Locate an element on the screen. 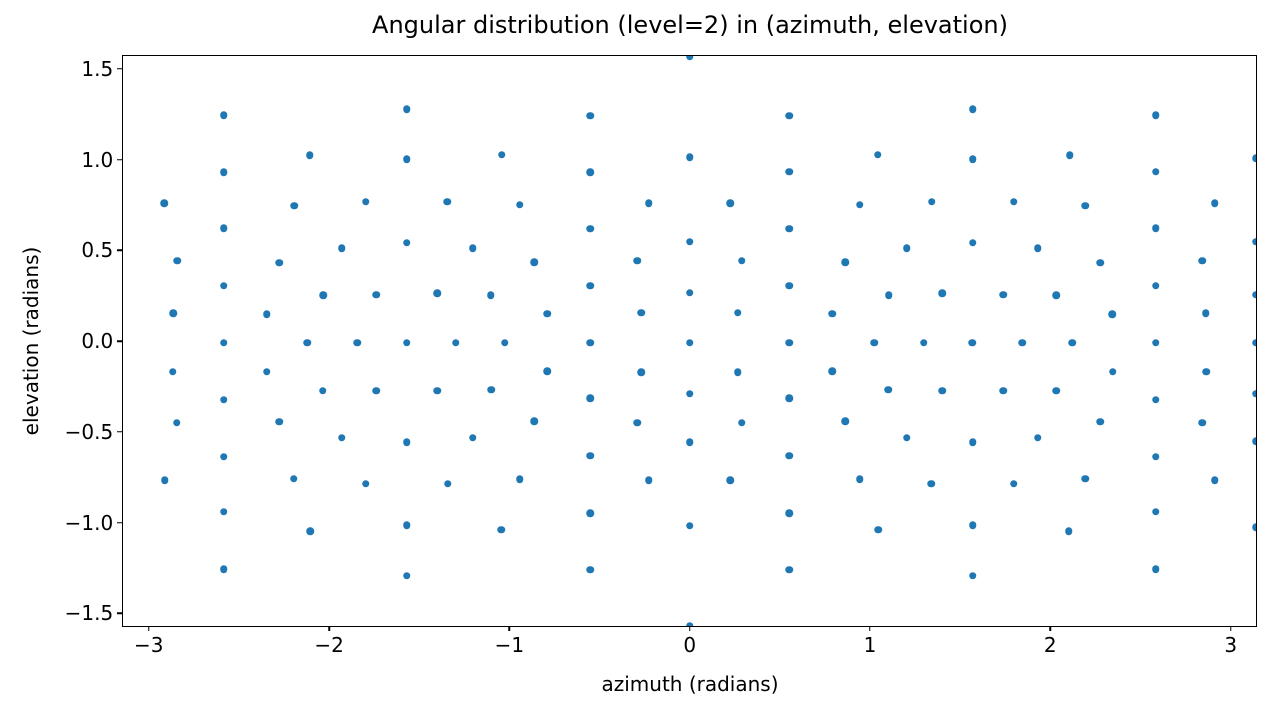 This screenshot has height=720, width=1280. x-tick-label: 2 is located at coordinates (1050, 645).